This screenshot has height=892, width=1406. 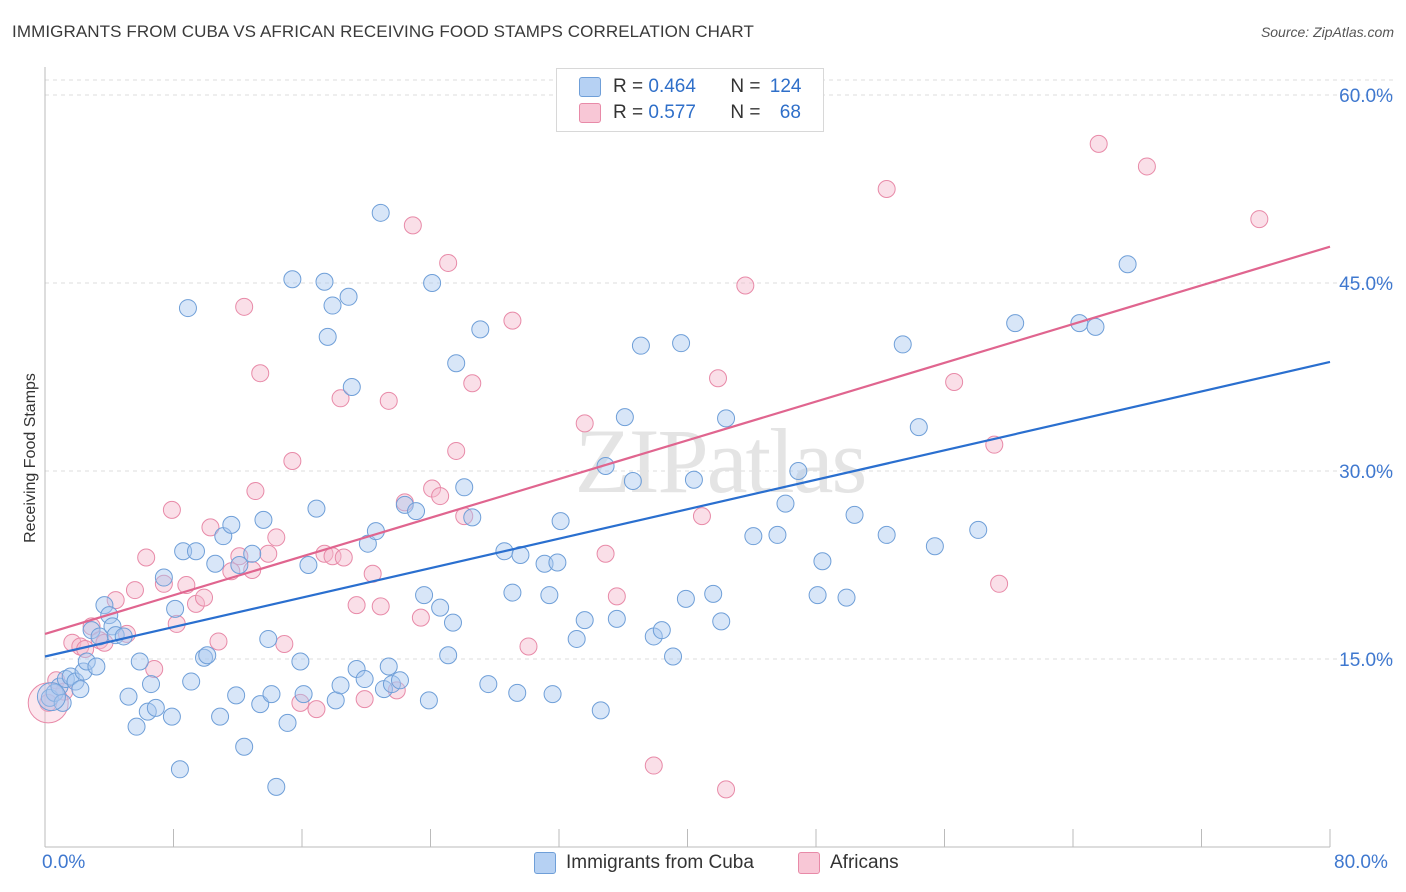 What do you see at coordinates (1366, 660) in the screenshot?
I see `y-tick-label: 15.0%` at bounding box center [1366, 660].